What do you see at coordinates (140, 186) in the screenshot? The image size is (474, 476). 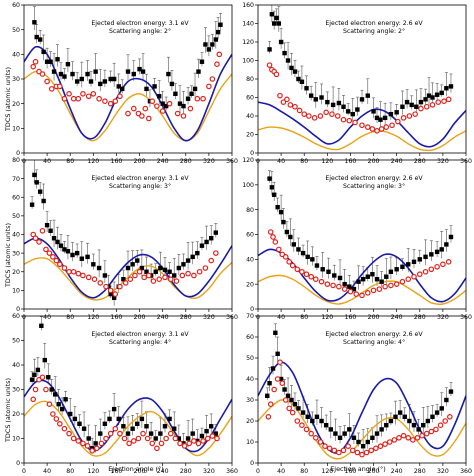 I see `angle-annotation: Scattering angle: 3°` at bounding box center [140, 186].